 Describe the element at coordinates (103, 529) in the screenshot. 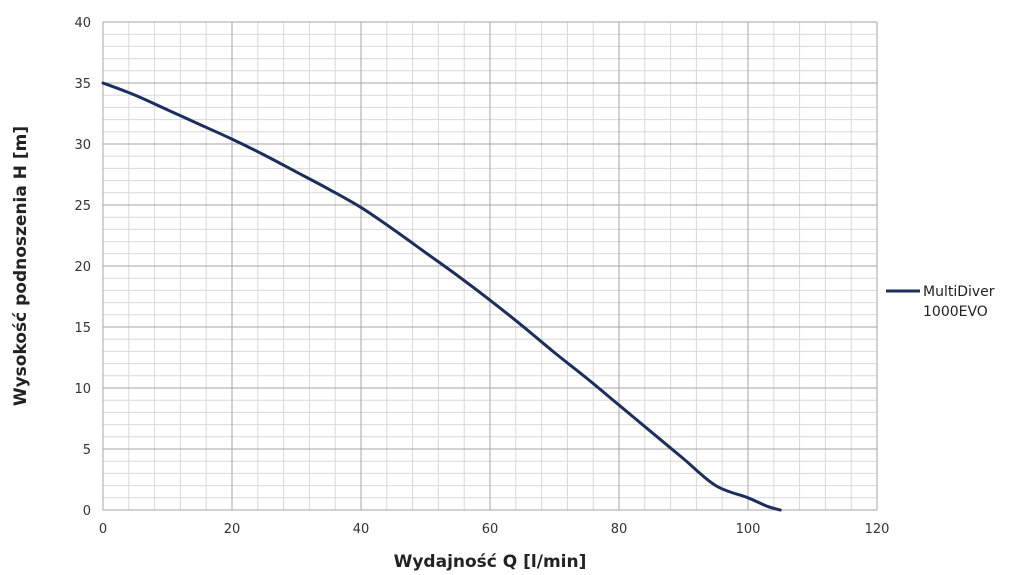

I see `x-tick-label: 0` at that location.